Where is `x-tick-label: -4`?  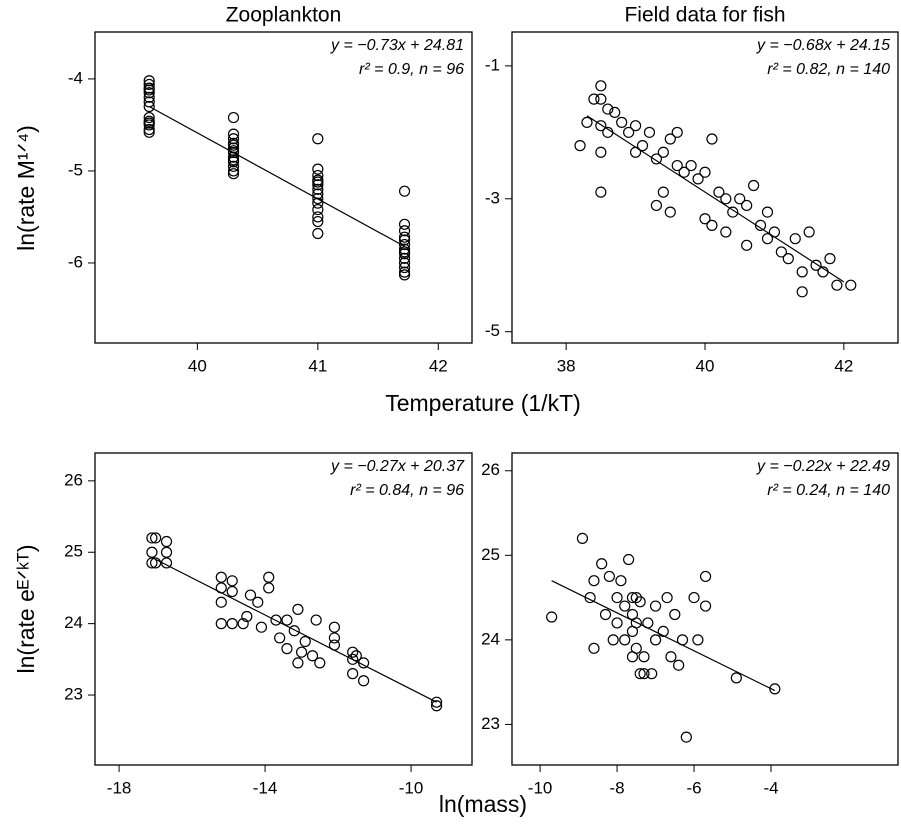 x-tick-label: -4 is located at coordinates (770, 787).